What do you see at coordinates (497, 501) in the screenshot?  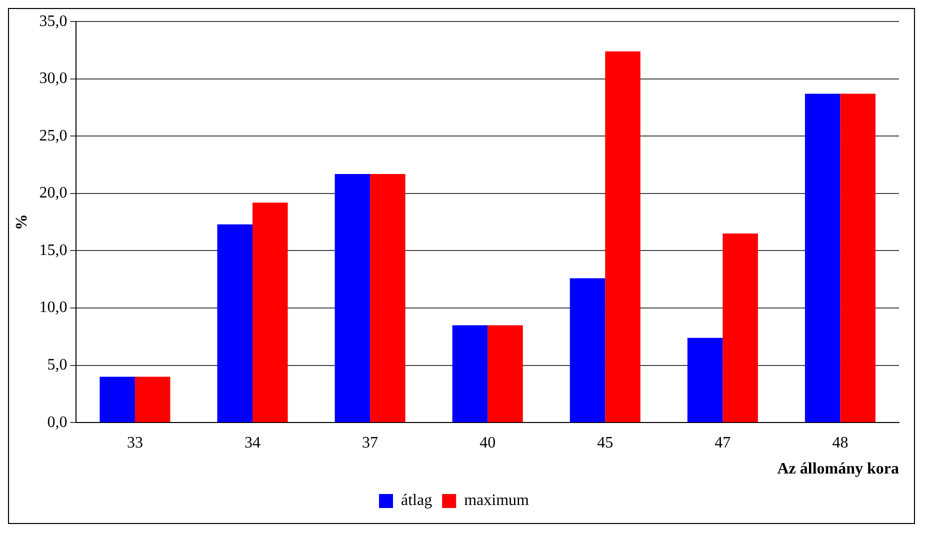 I see `legend-label: maximum` at bounding box center [497, 501].